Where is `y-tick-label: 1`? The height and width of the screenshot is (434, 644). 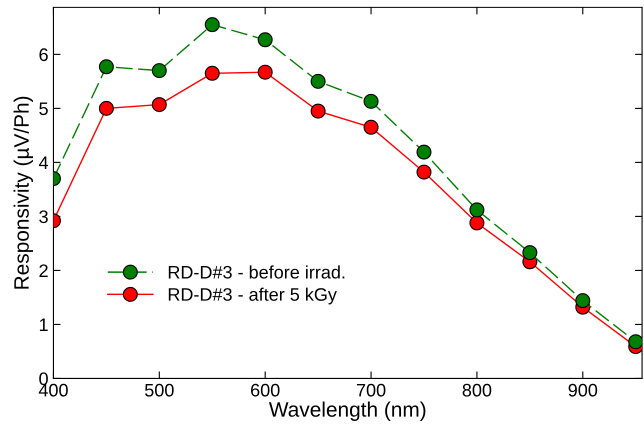 y-tick-label: 1 is located at coordinates (44, 324).